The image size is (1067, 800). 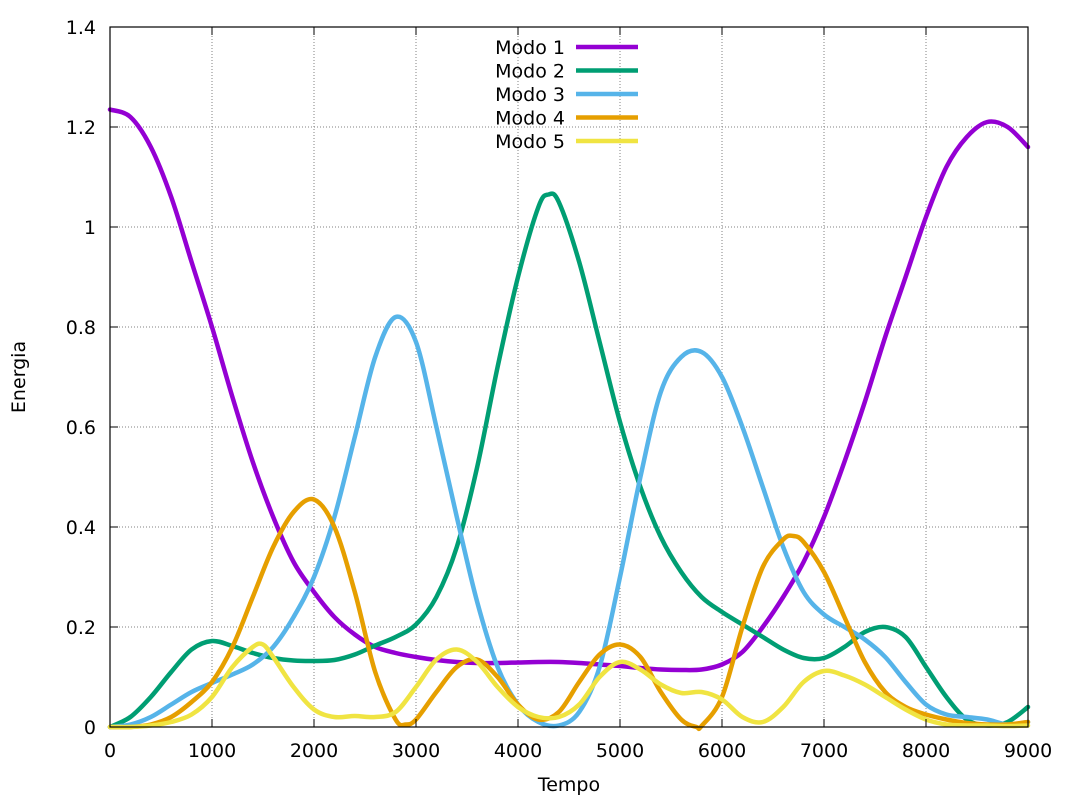 What do you see at coordinates (81, 28) in the screenshot?
I see `y-tick-label: 1.4` at bounding box center [81, 28].